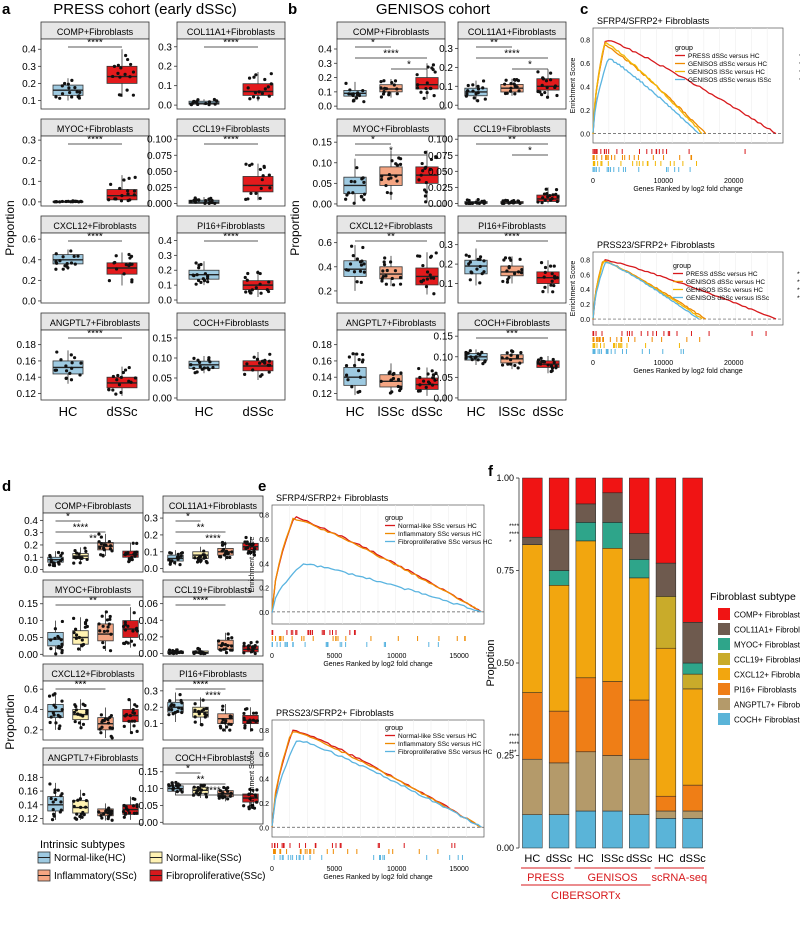  What do you see at coordinates (231, 43) in the screenshot?
I see `a-facet-2-sig-label: ****` at bounding box center [231, 43].